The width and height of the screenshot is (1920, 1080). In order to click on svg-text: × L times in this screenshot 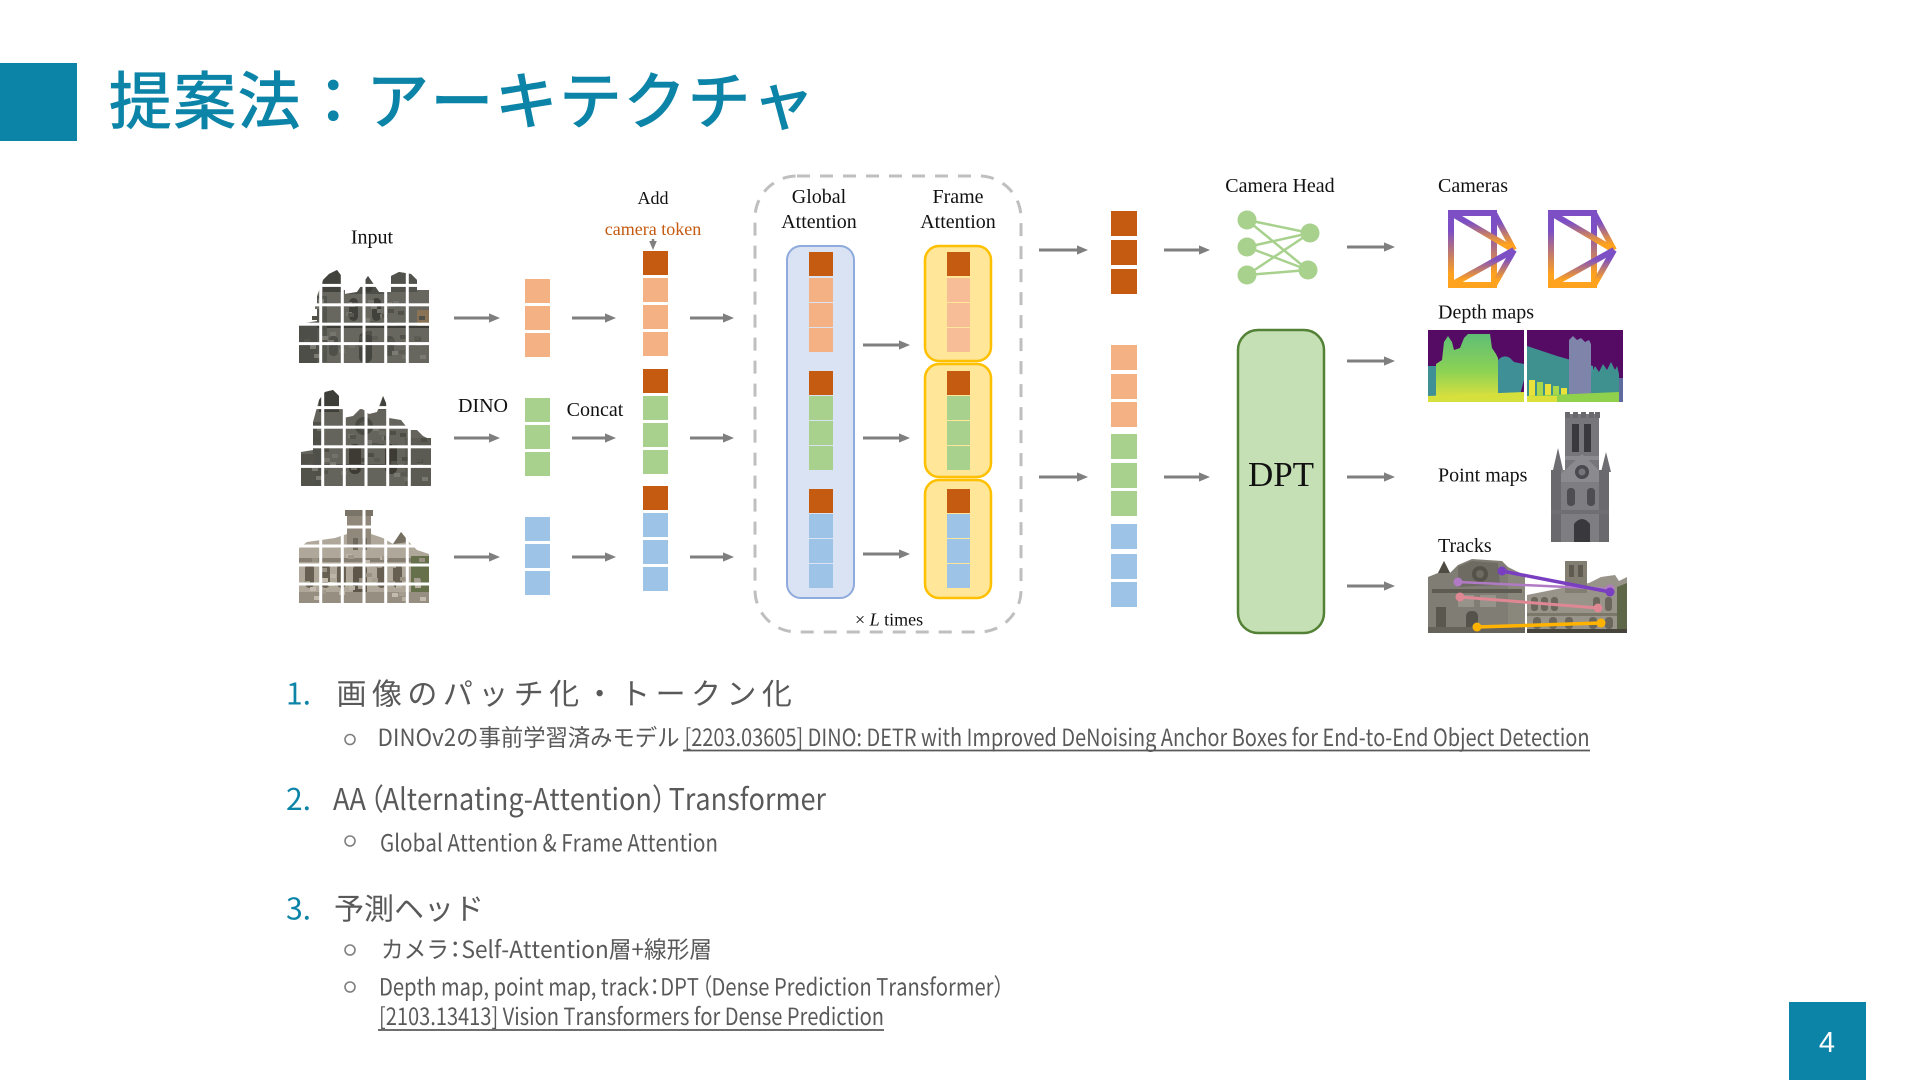, I will do `click(889, 620)`.